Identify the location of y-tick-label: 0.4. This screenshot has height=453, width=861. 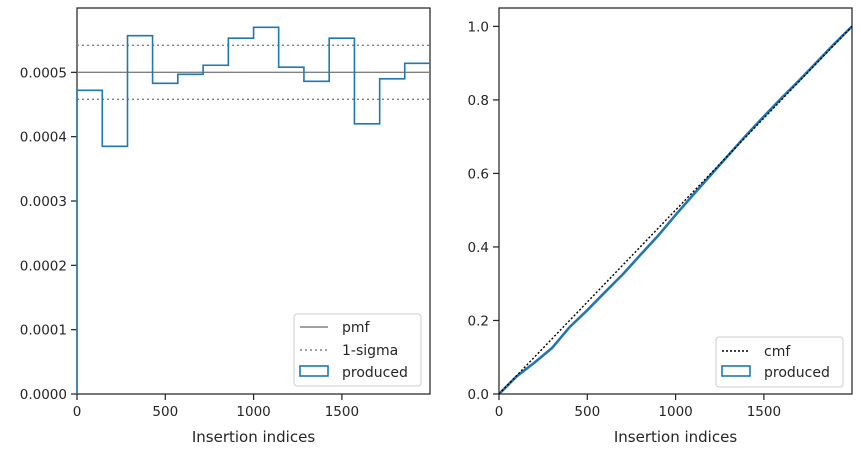
(478, 248).